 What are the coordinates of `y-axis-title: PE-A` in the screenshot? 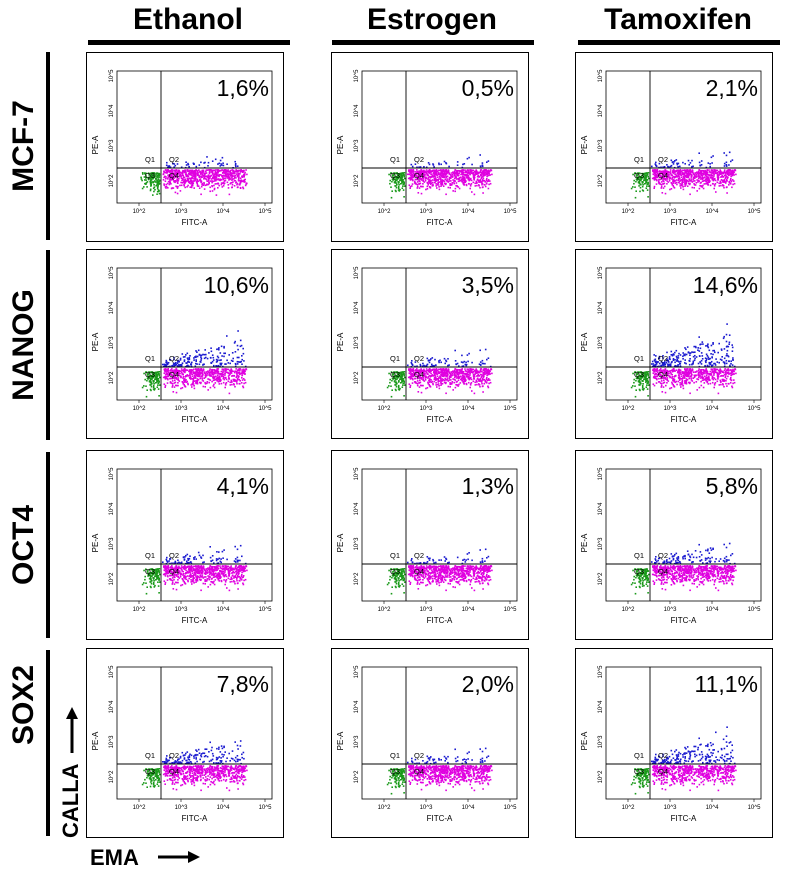 It's located at (340, 144).